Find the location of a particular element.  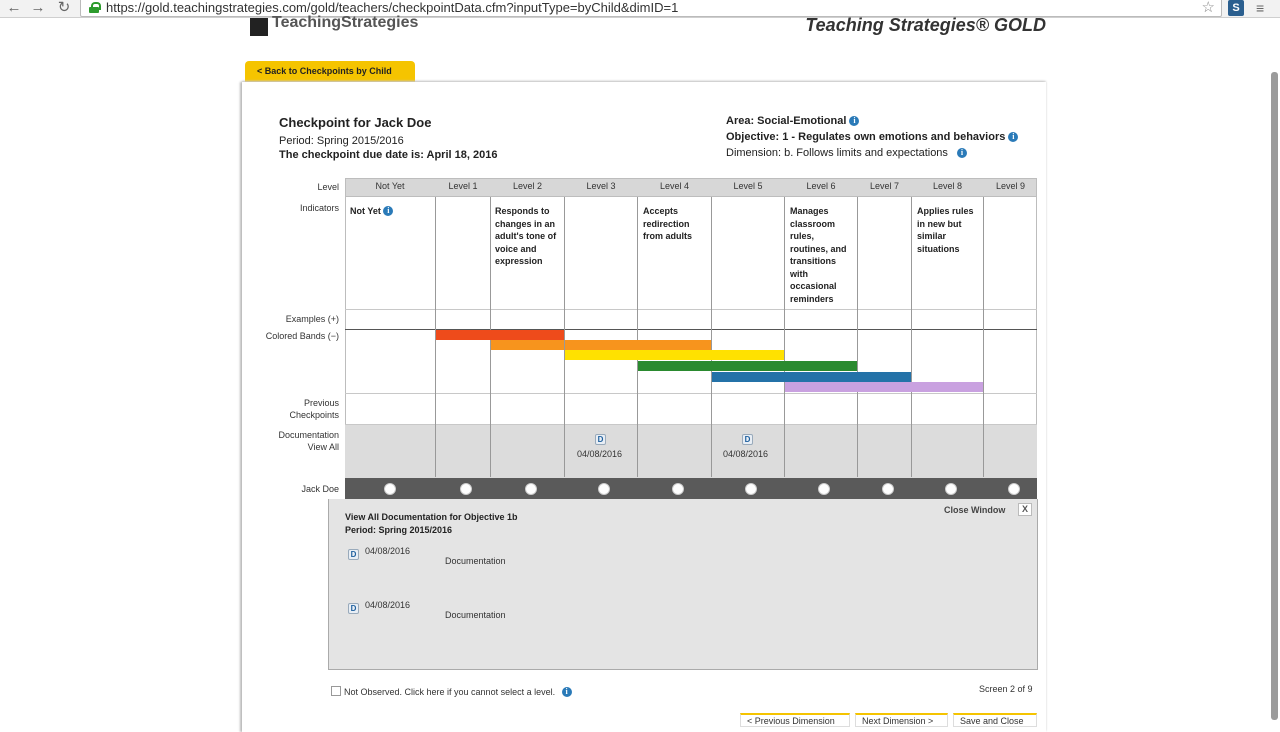

area-text: Area: Social-Emotional i is located at coordinates (793, 121).